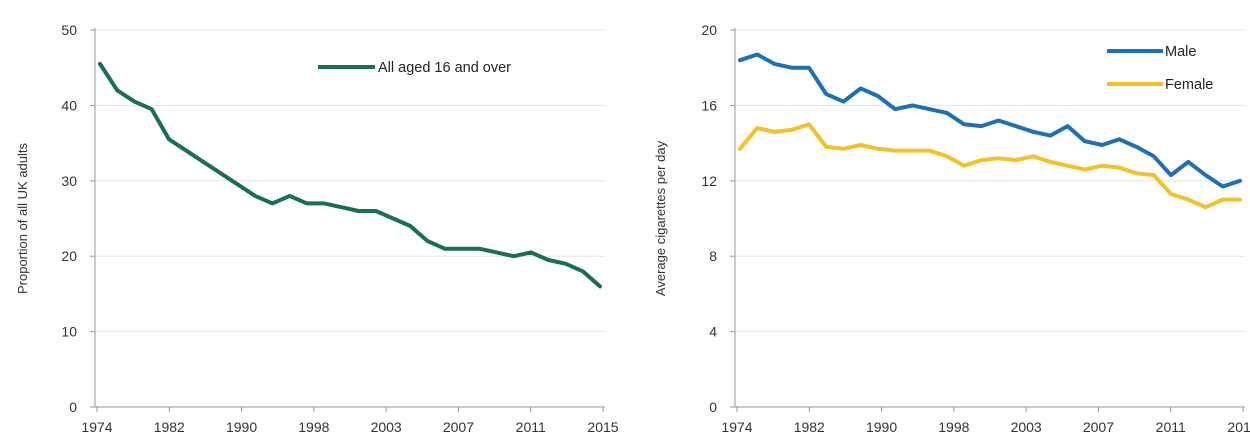 This screenshot has width=1250, height=441. Describe the element at coordinates (386, 427) in the screenshot. I see `left-x-tick-label: 2003` at that location.